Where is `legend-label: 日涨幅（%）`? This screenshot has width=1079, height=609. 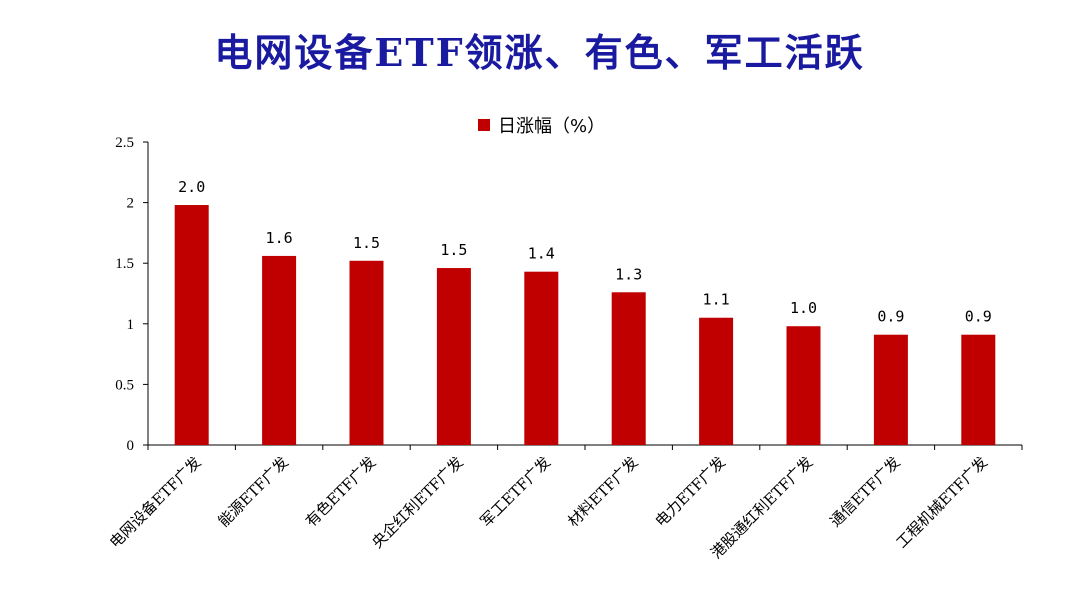 legend-label: 日涨幅（%） is located at coordinates (552, 126).